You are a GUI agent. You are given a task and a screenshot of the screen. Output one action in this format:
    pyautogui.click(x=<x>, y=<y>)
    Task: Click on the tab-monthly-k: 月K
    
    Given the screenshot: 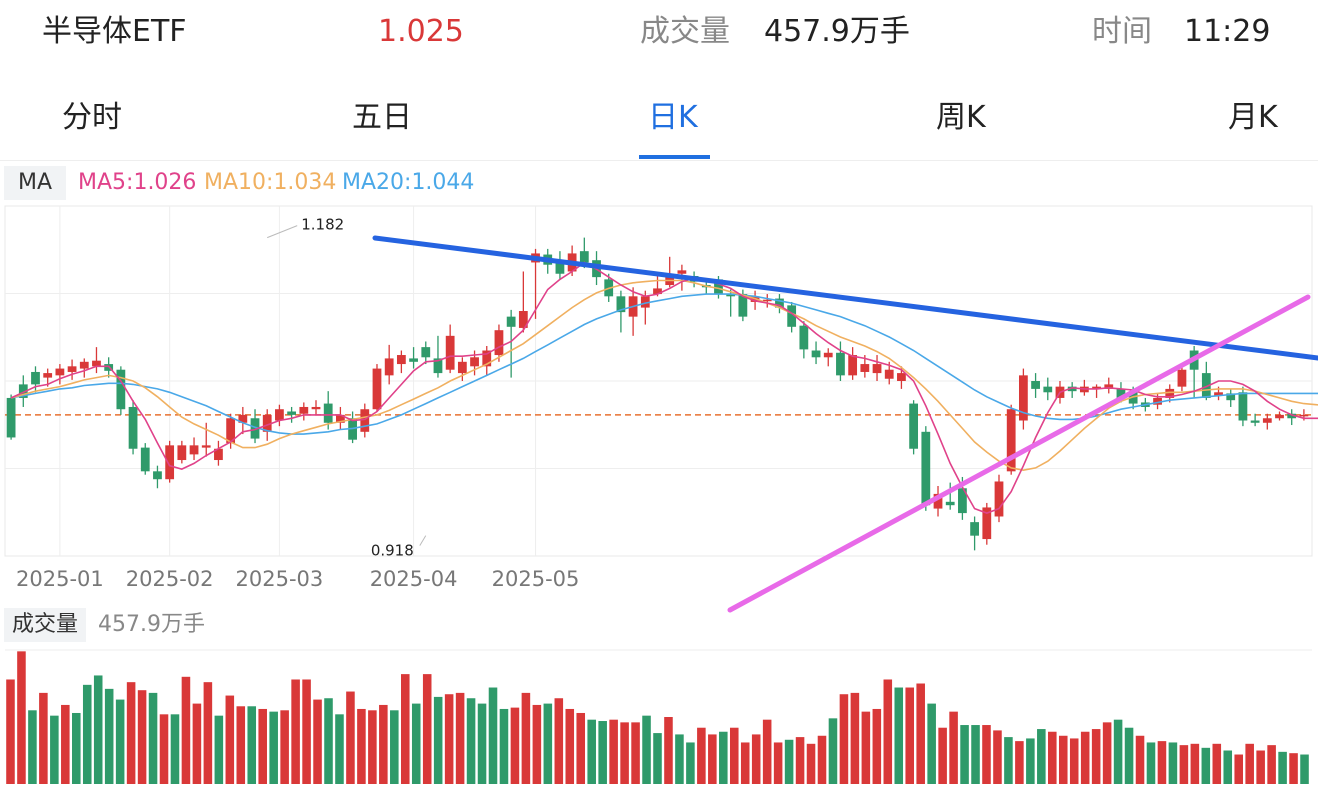 What is the action you would take?
    pyautogui.click(x=1253, y=117)
    